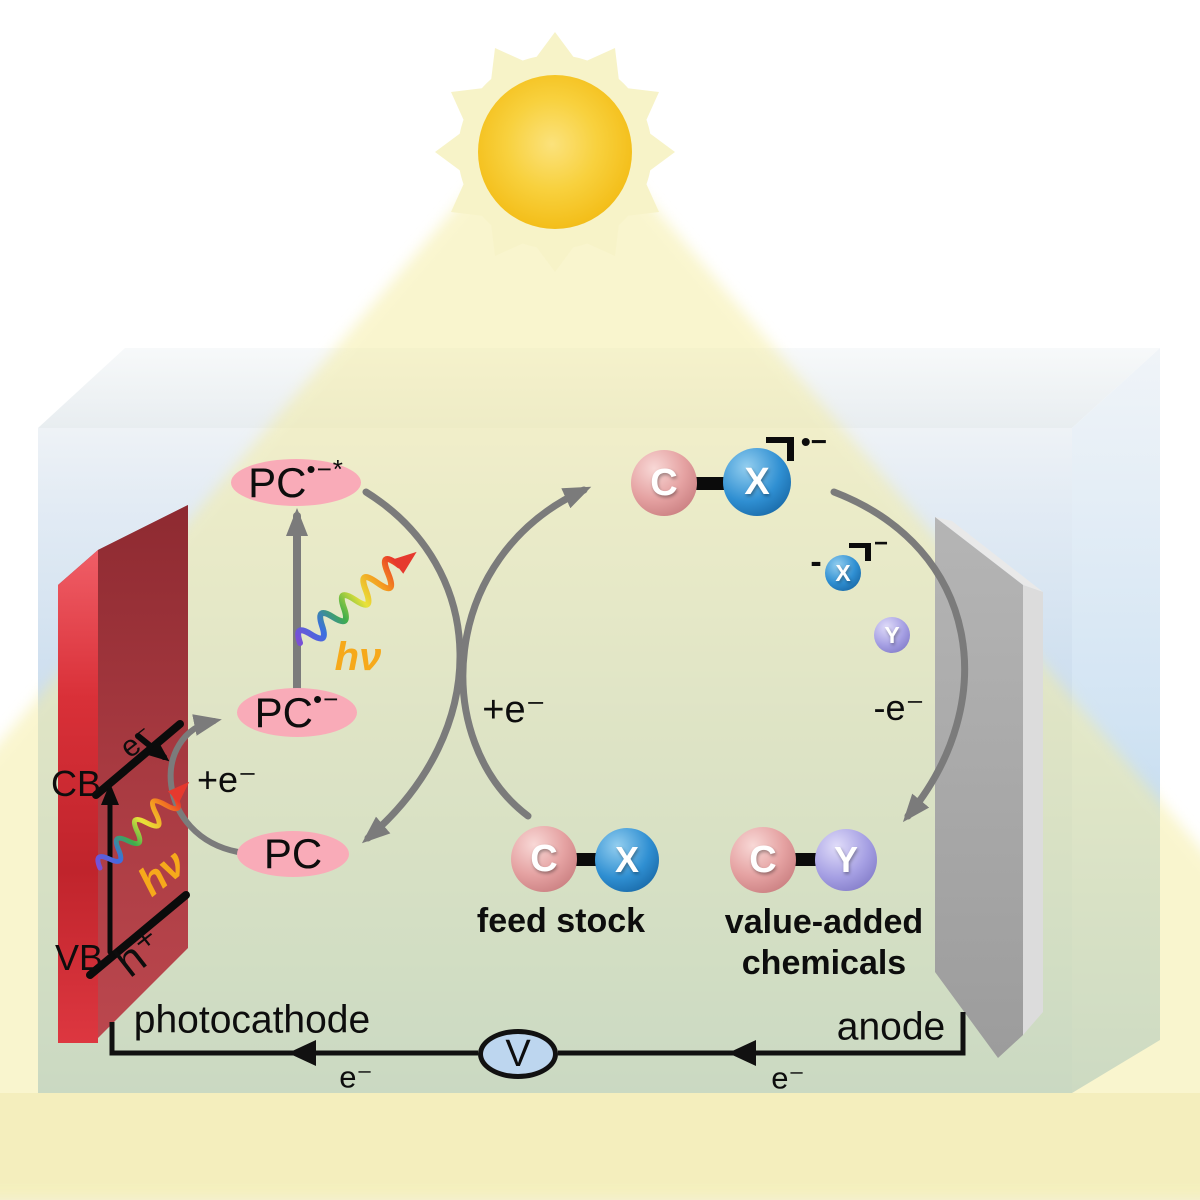 Image resolution: width=1200 pixels, height=1200 pixels. I want to click on anode-caption: anode, so click(891, 1027).